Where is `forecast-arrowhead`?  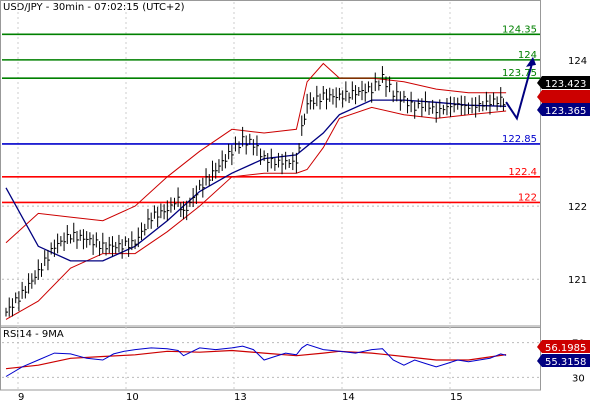 forecast-arrowhead is located at coordinates (531, 61).